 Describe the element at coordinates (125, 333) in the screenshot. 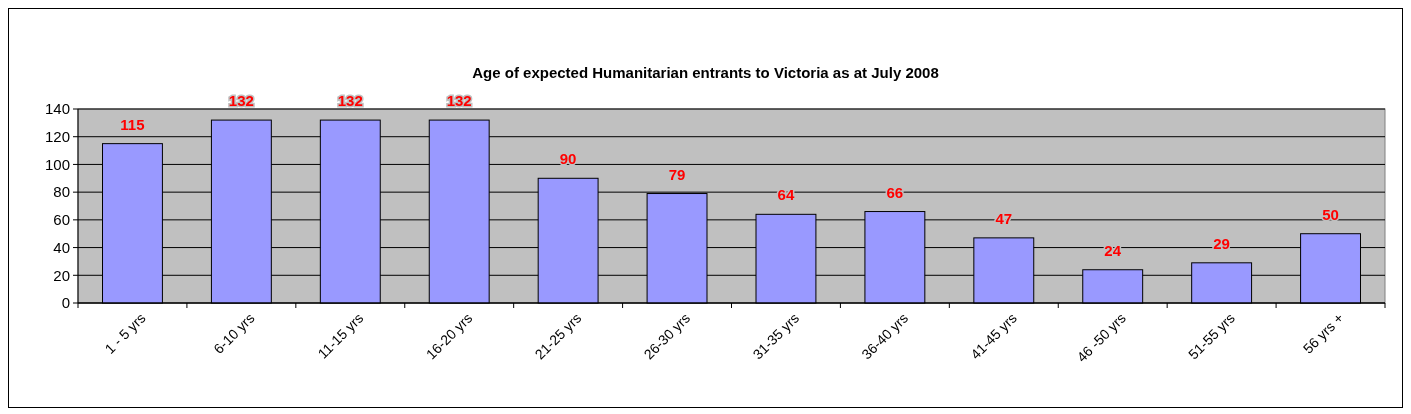

I see `x-tick-label: 1 - 5 yrs` at that location.